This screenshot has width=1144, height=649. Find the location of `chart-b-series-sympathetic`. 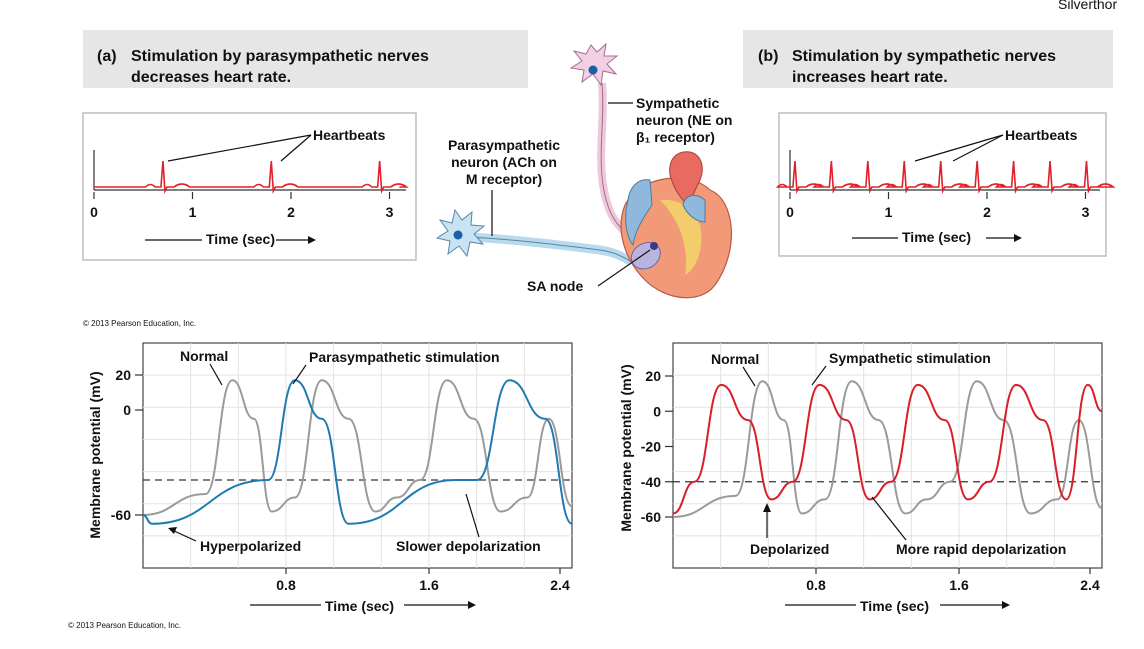

chart-b-series-sympathetic is located at coordinates (887, 449).